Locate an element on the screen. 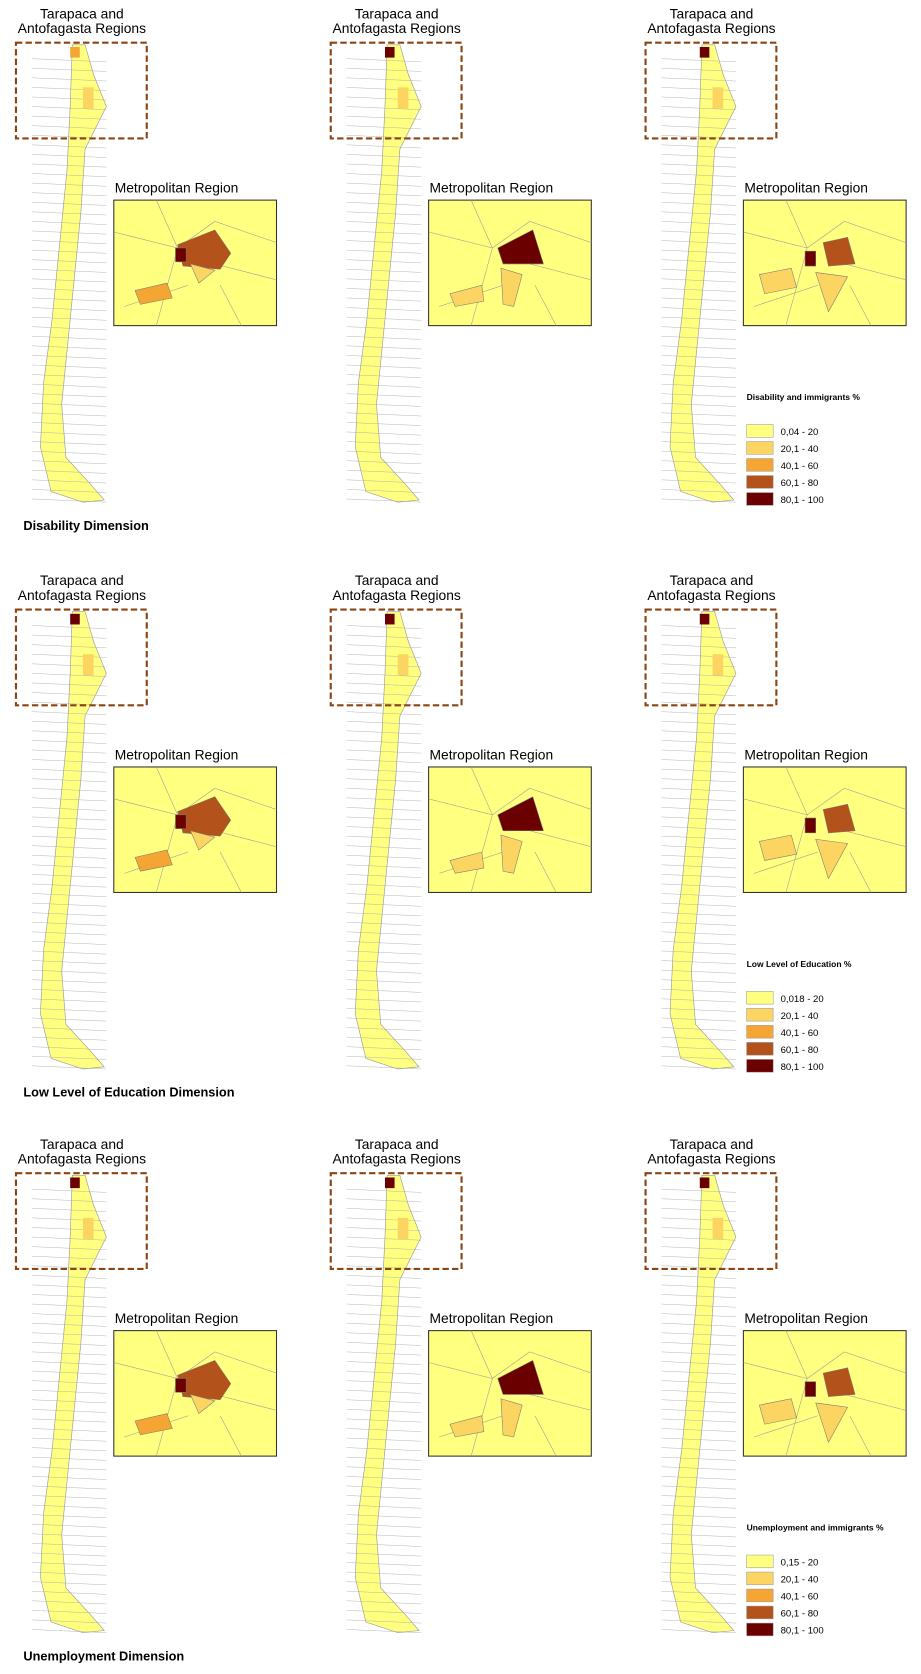  legend-title: Low Level of Education % is located at coordinates (799, 964).